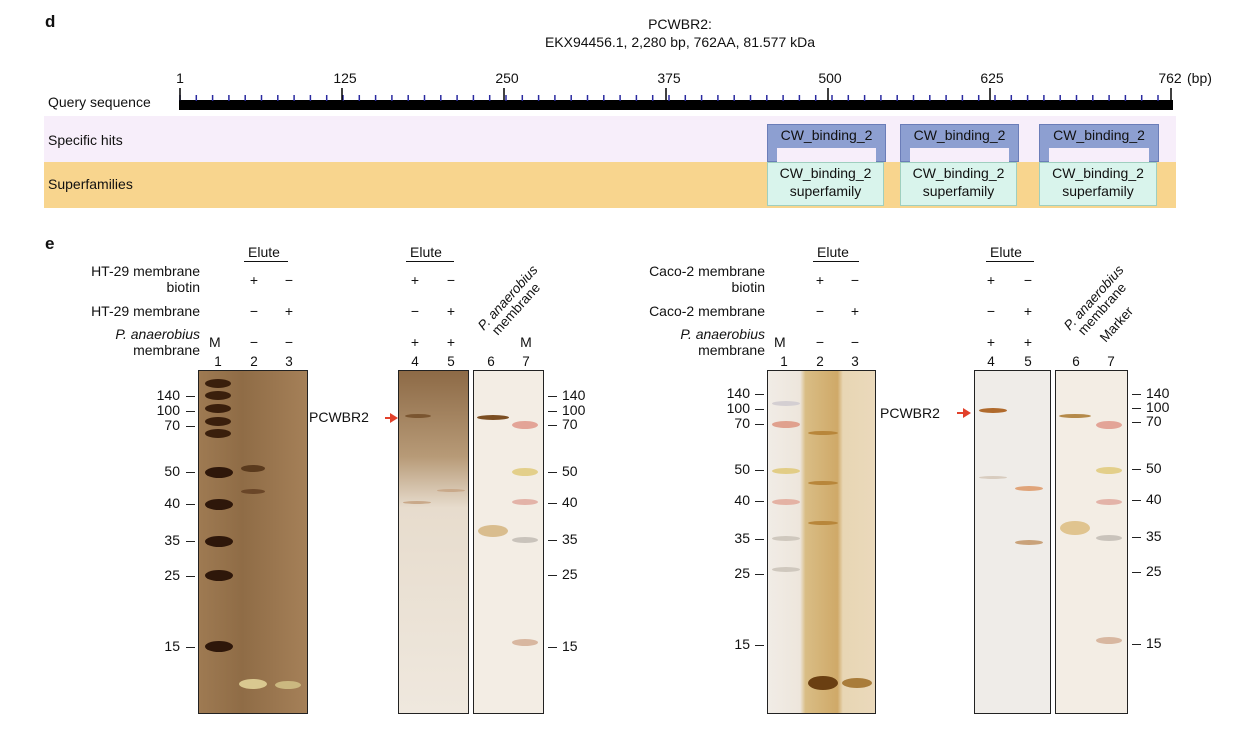 The width and height of the screenshot is (1246, 734). What do you see at coordinates (742, 500) in the screenshot?
I see `mw-l2-40: 40` at bounding box center [742, 500].